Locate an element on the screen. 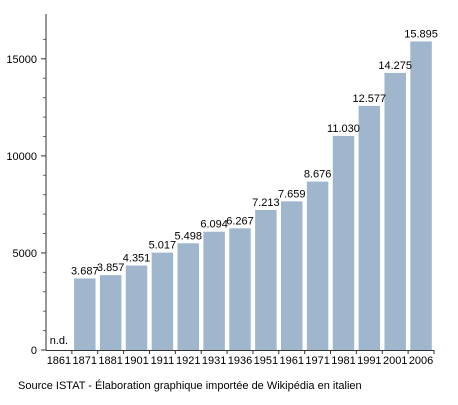 Image resolution: width=458 pixels, height=405 pixels. bar-1911 is located at coordinates (162, 301).